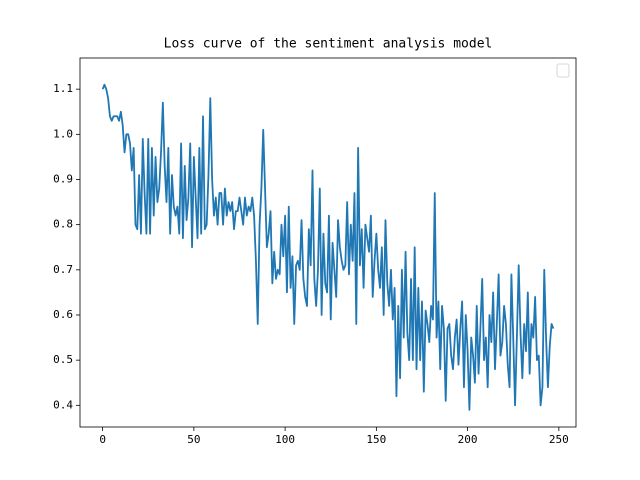 The image size is (640, 480). Describe the element at coordinates (63, 404) in the screenshot. I see `y-tick-label: 0.4` at that location.